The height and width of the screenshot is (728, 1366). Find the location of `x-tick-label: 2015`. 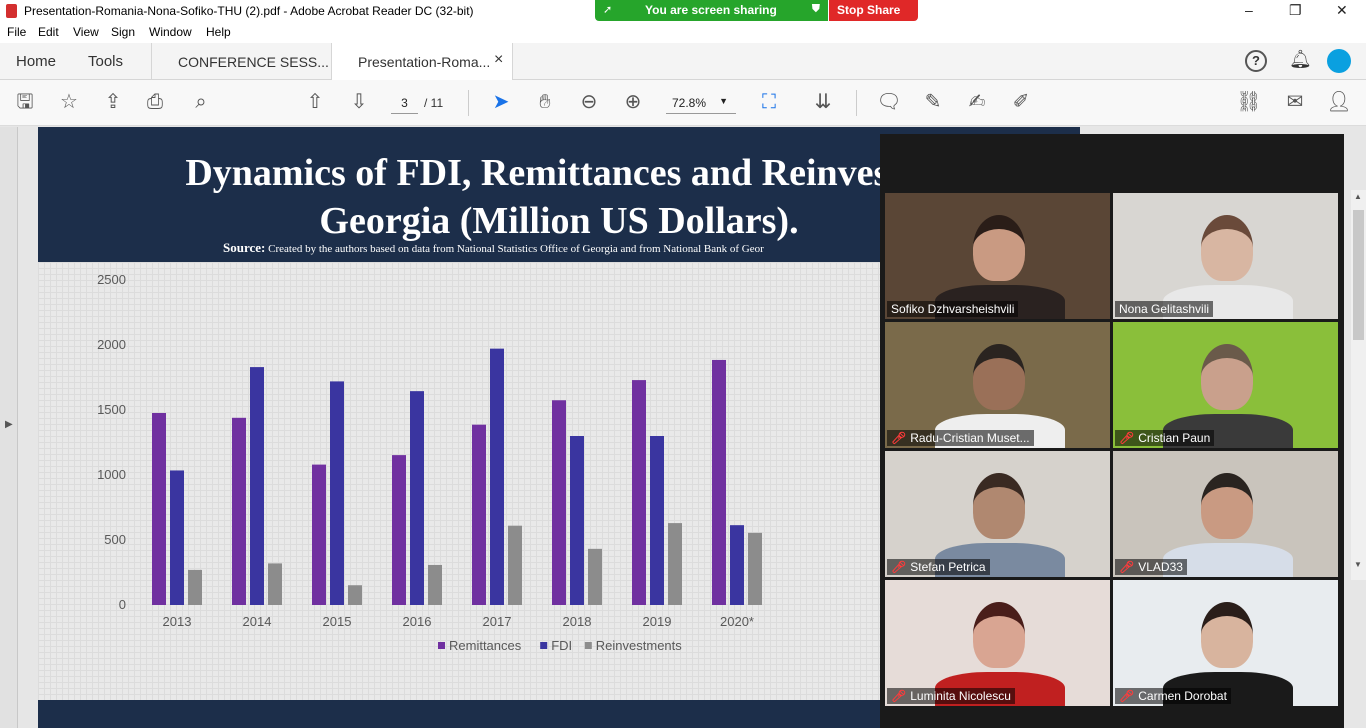

x-tick-label: 2015 is located at coordinates (337, 621).